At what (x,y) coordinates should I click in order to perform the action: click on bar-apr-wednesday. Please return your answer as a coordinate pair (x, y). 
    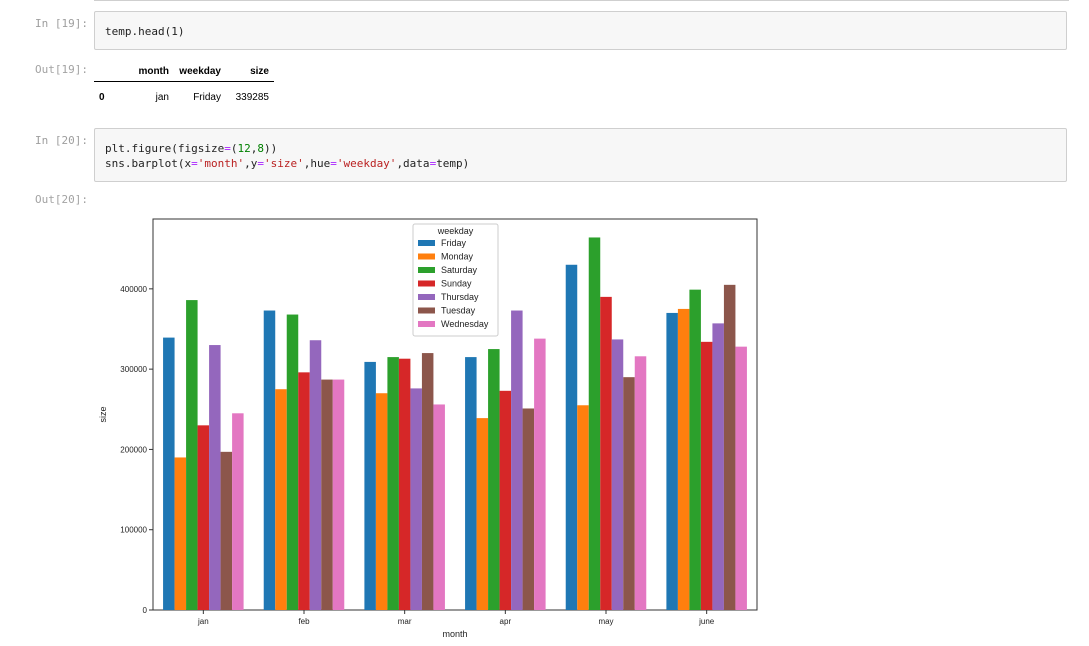
    Looking at the image, I should click on (540, 474).